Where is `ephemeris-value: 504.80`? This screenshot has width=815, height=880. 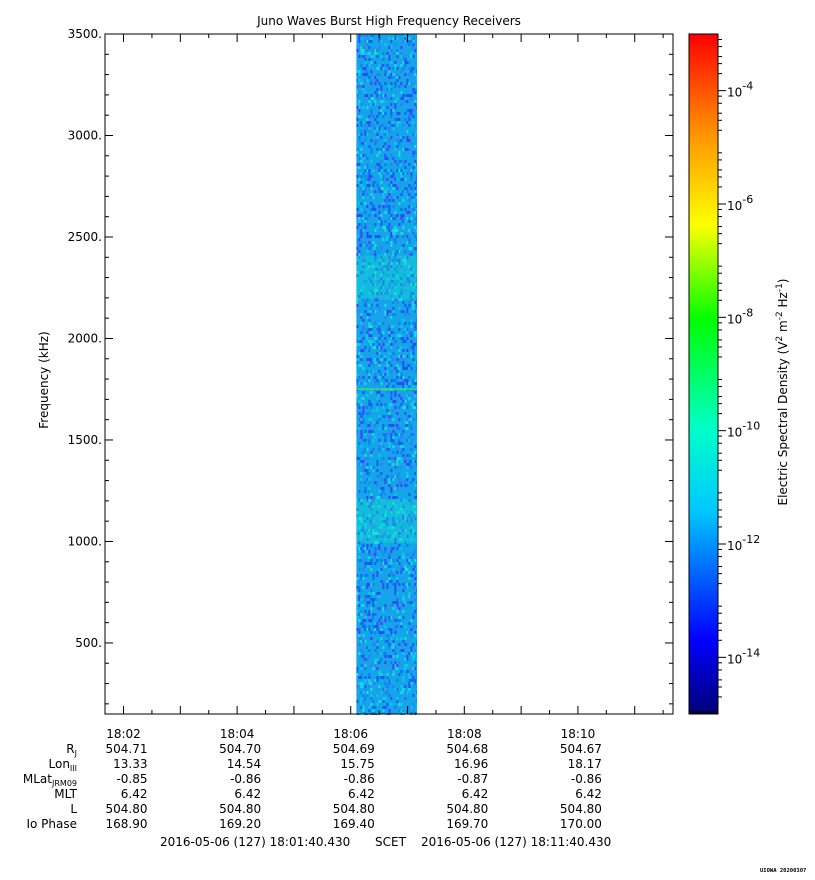 ephemeris-value: 504.80 is located at coordinates (240, 809).